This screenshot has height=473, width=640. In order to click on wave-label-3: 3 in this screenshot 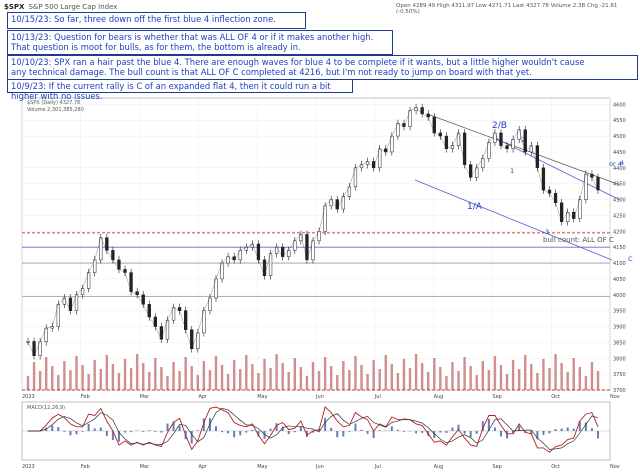, I will do `click(547, 232)`.